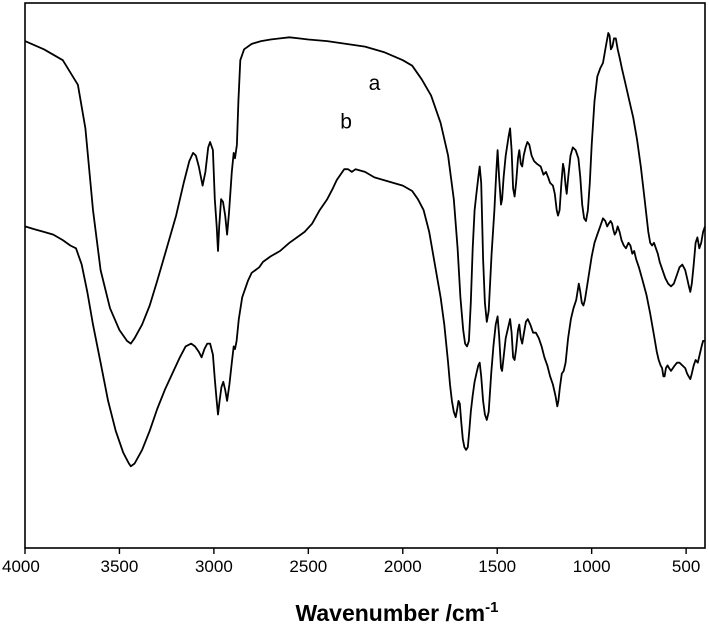 The width and height of the screenshot is (709, 636). What do you see at coordinates (592, 566) in the screenshot?
I see `x-tick-label: 1000` at bounding box center [592, 566].